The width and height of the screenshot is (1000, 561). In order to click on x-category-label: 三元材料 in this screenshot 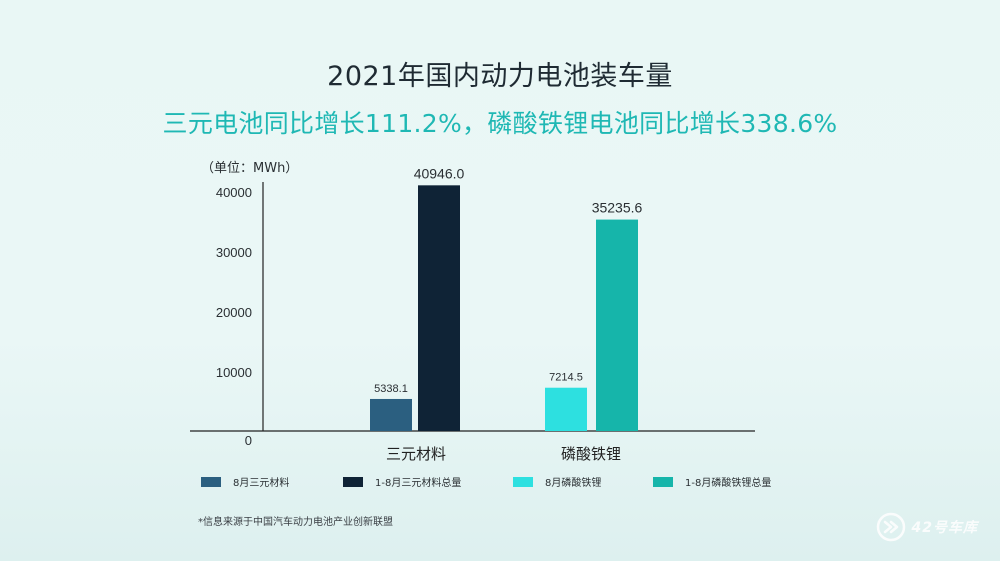, I will do `click(416, 454)`.